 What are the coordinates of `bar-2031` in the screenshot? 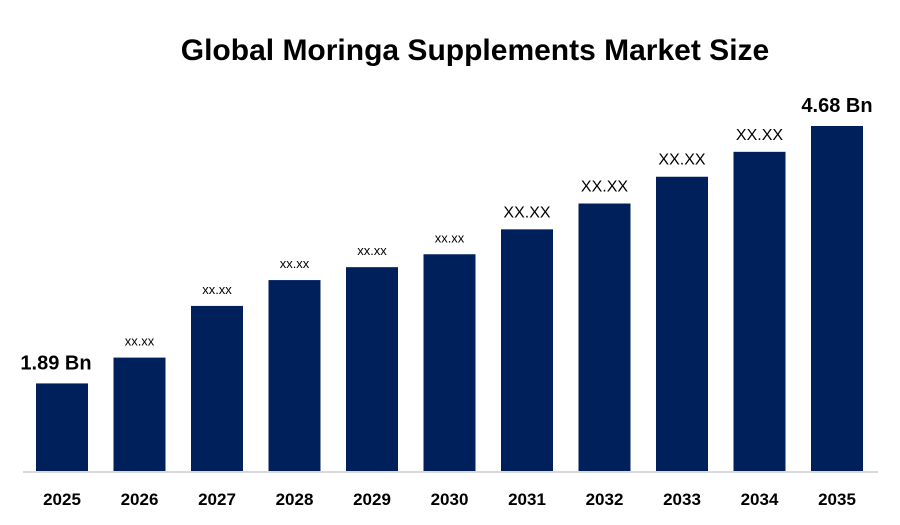 It's located at (527, 350).